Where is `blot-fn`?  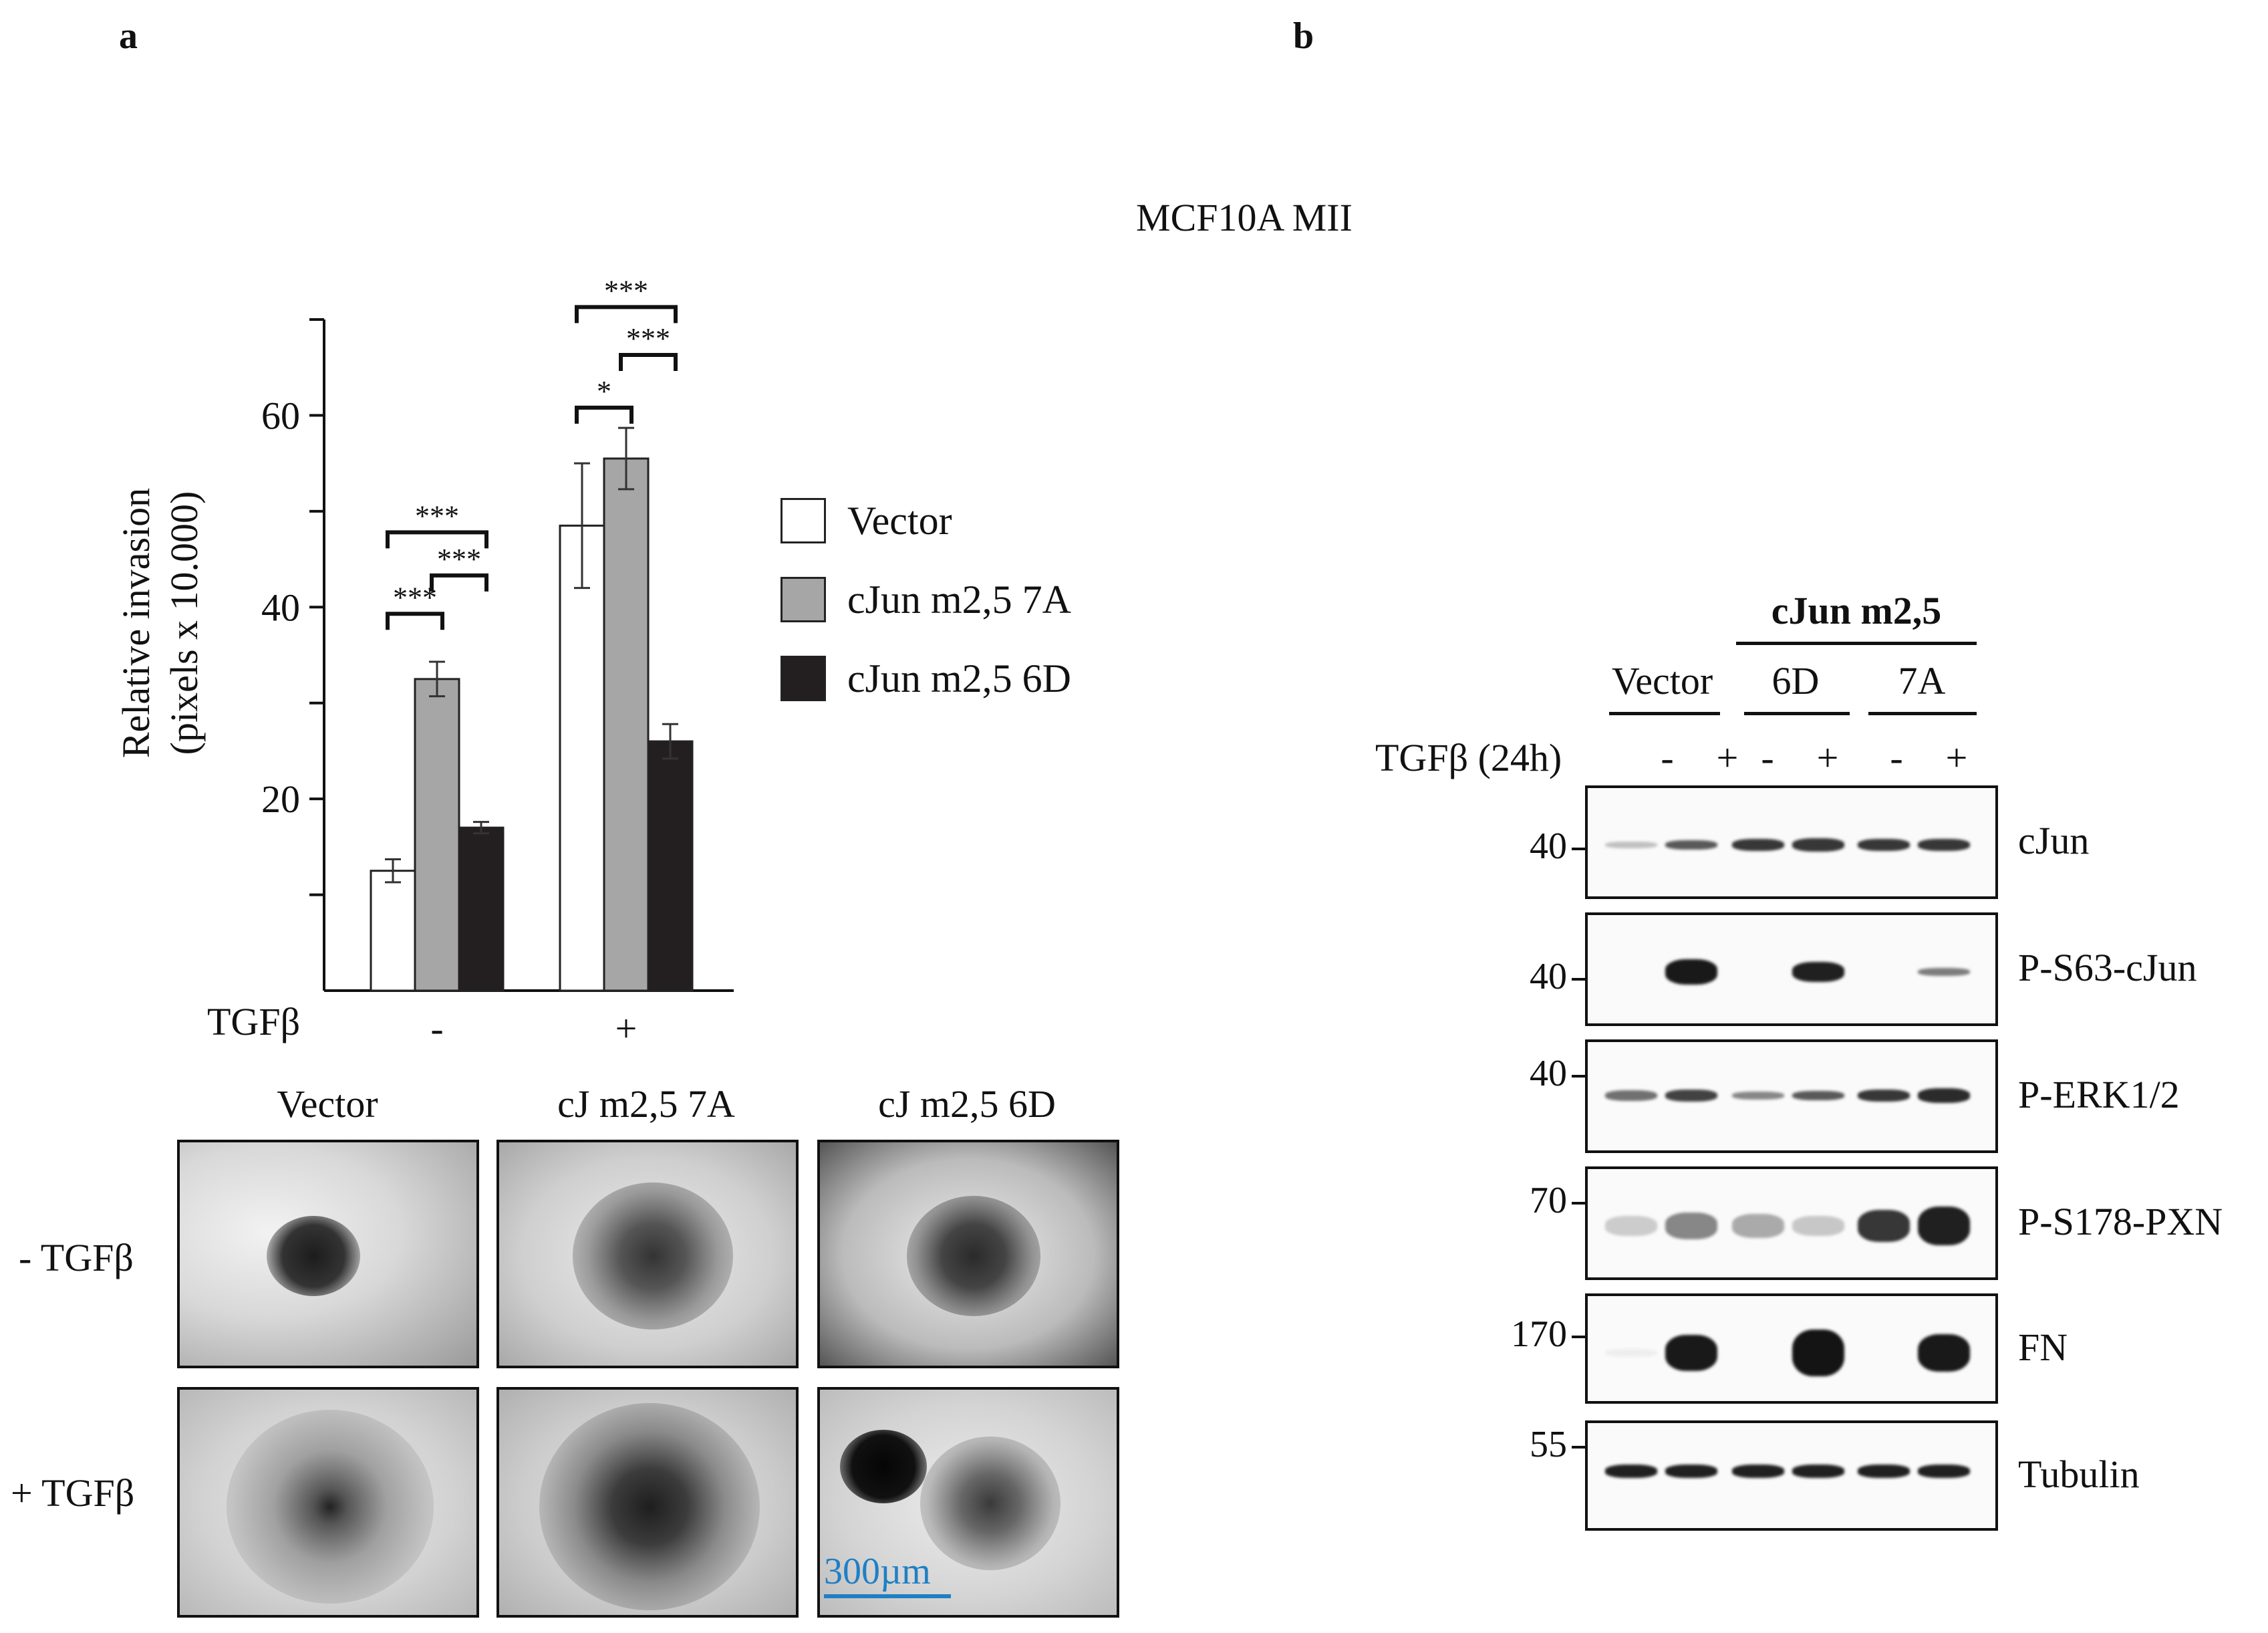 blot-fn is located at coordinates (1791, 1348).